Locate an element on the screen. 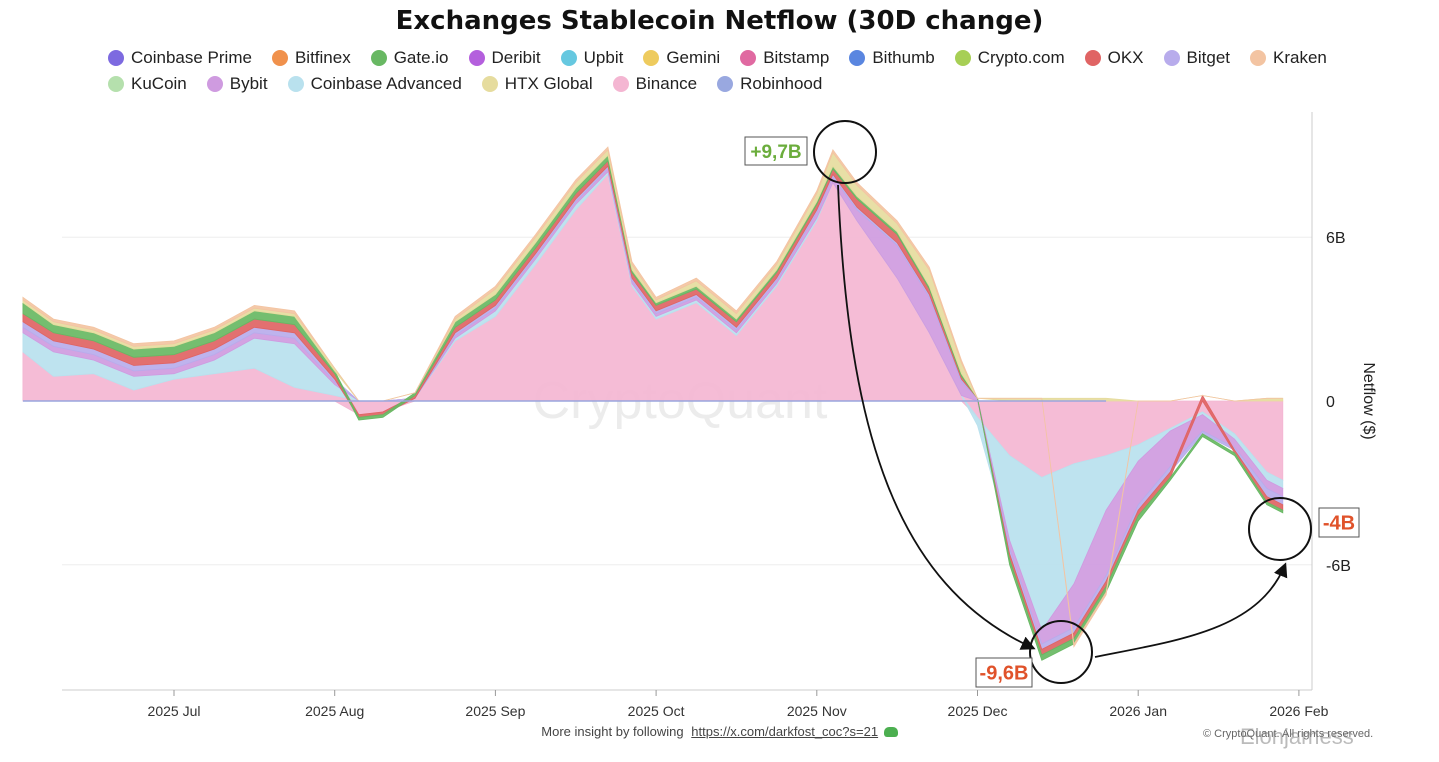  x-tick-label: 2025 Sep is located at coordinates (495, 711).